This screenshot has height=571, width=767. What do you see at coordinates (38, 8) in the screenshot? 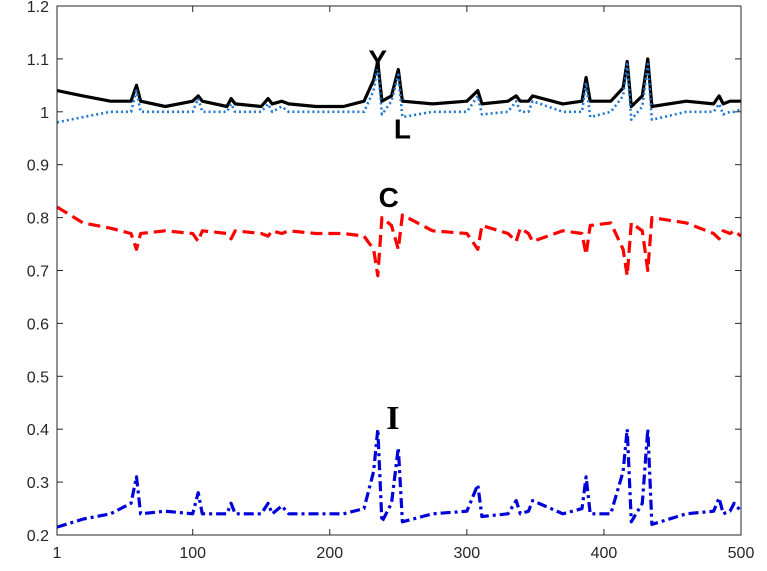
I see `y-tick-label: 1.2` at bounding box center [38, 8].